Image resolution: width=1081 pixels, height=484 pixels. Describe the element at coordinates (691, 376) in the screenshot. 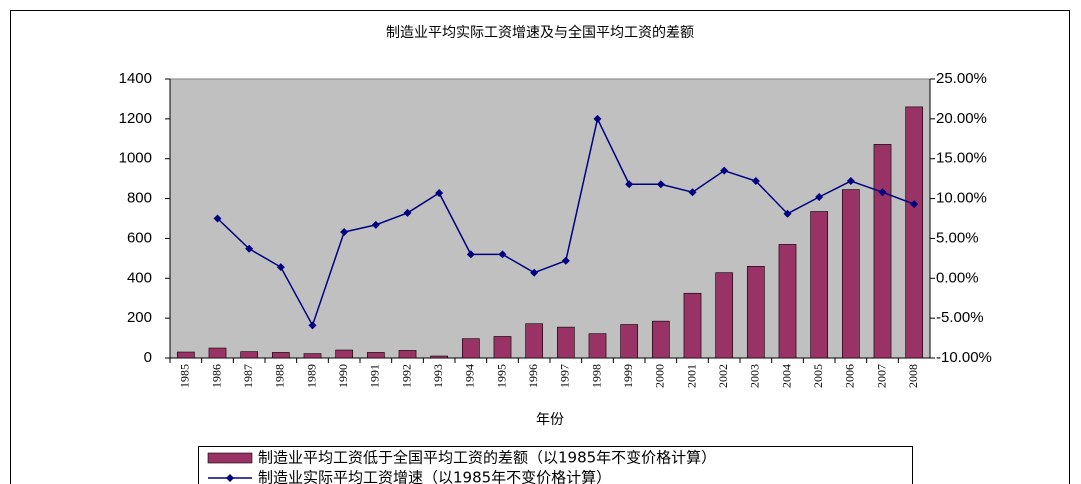

I see `x-tick-label: 2001` at that location.